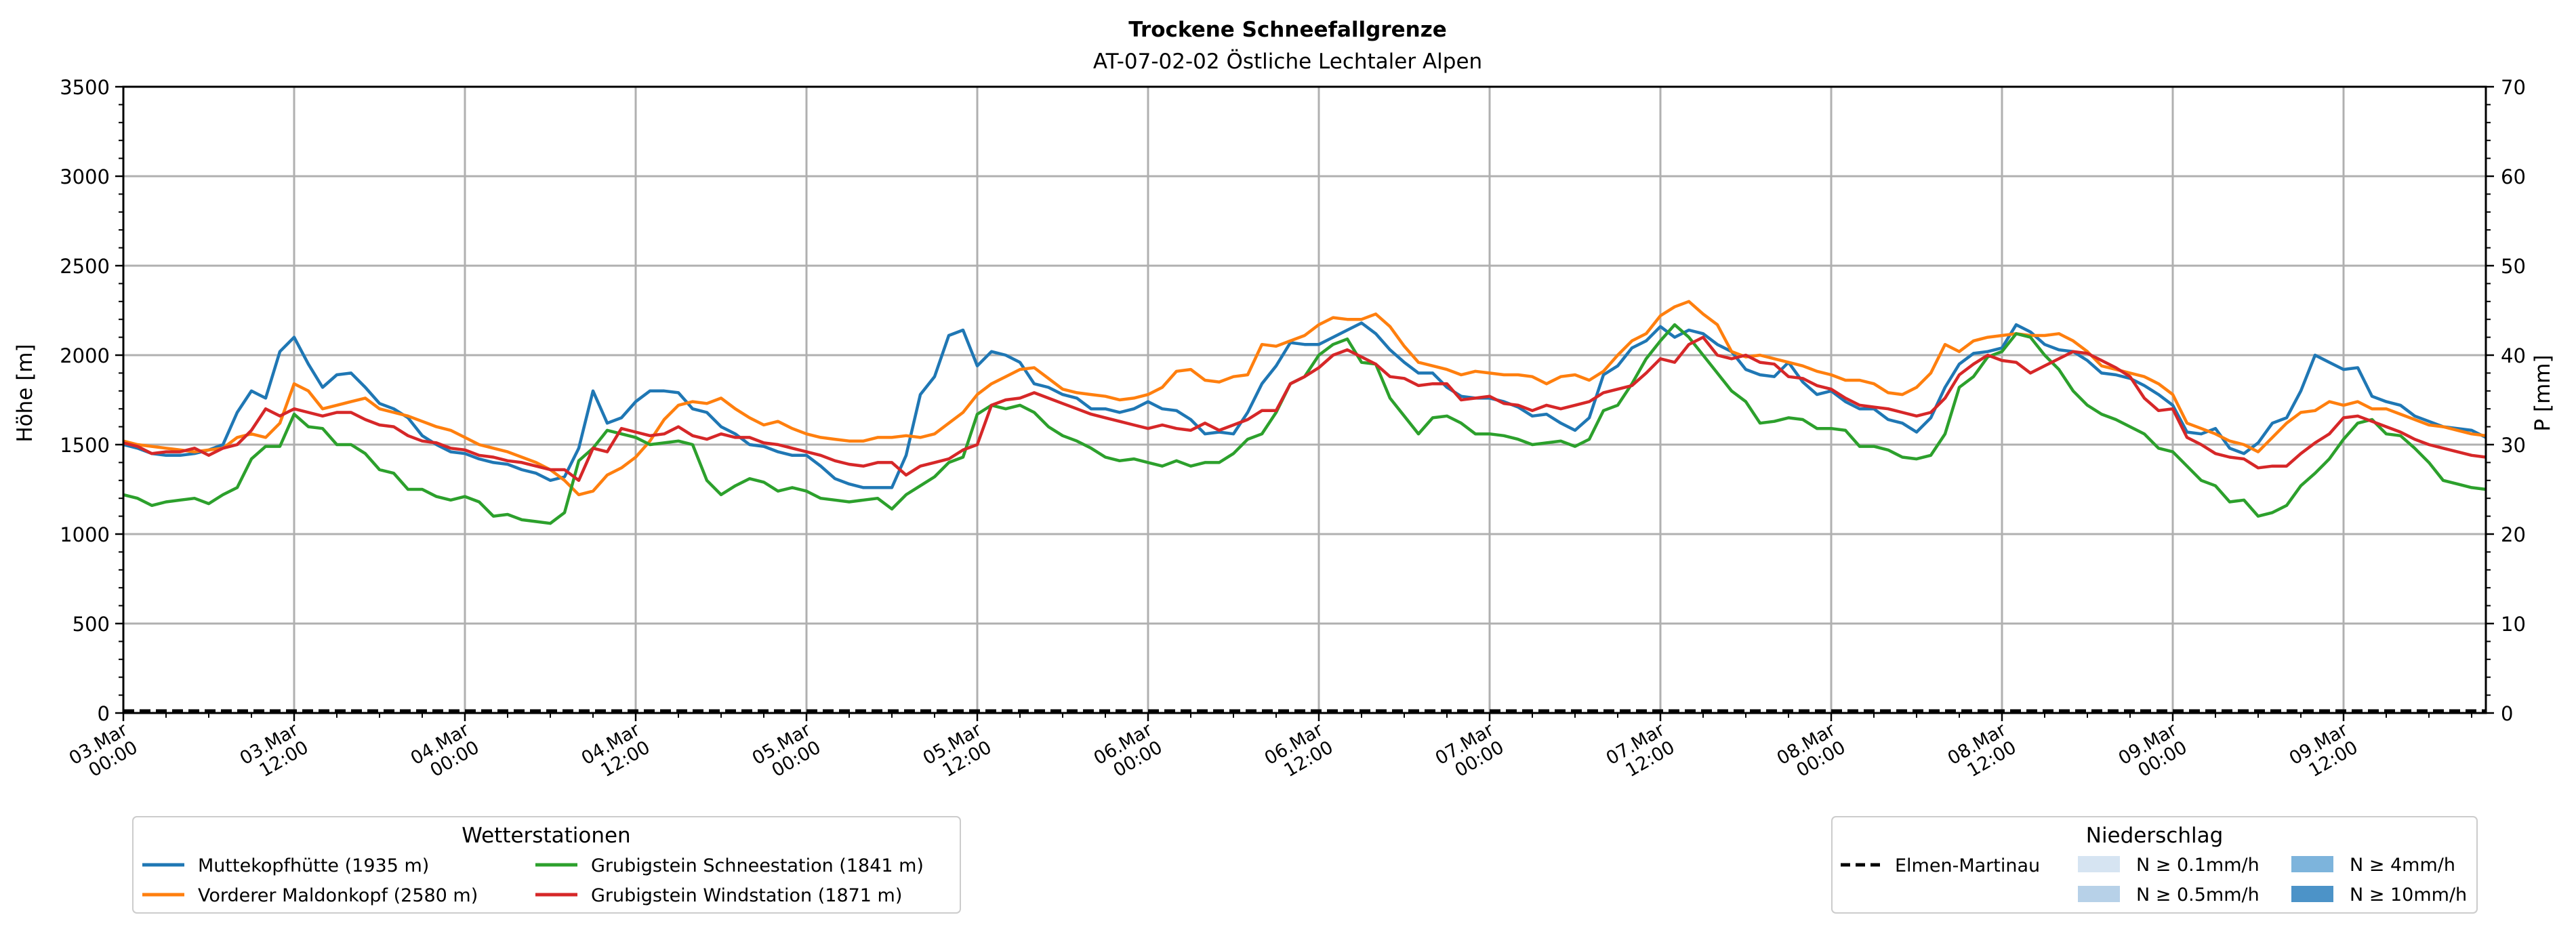 This screenshot has height=936, width=2576. What do you see at coordinates (2403, 866) in the screenshot?
I see `legend-label-precip-3: N ≥ 4mm/h` at bounding box center [2403, 866].